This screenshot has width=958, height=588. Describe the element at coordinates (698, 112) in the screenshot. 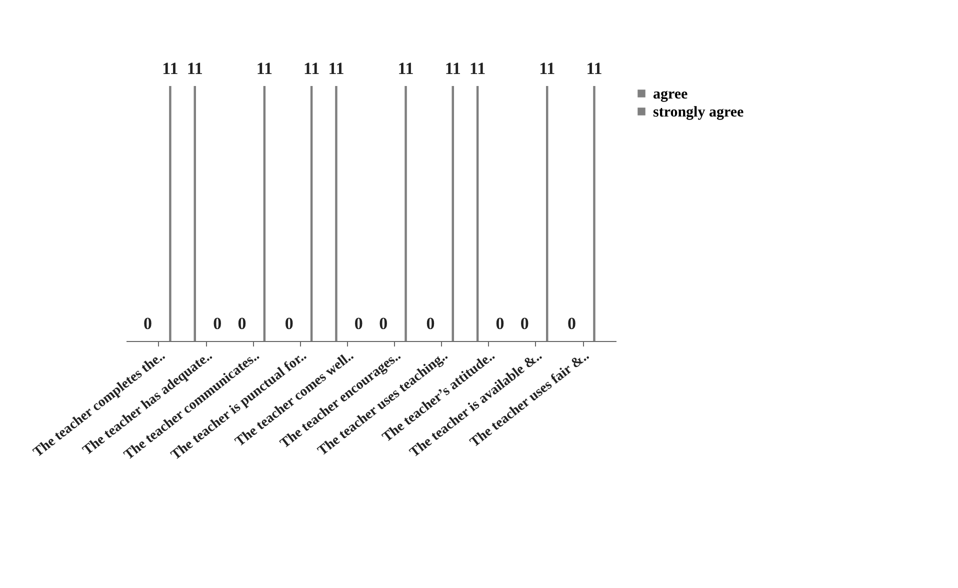

I see `legend-label: strongly agree` at that location.